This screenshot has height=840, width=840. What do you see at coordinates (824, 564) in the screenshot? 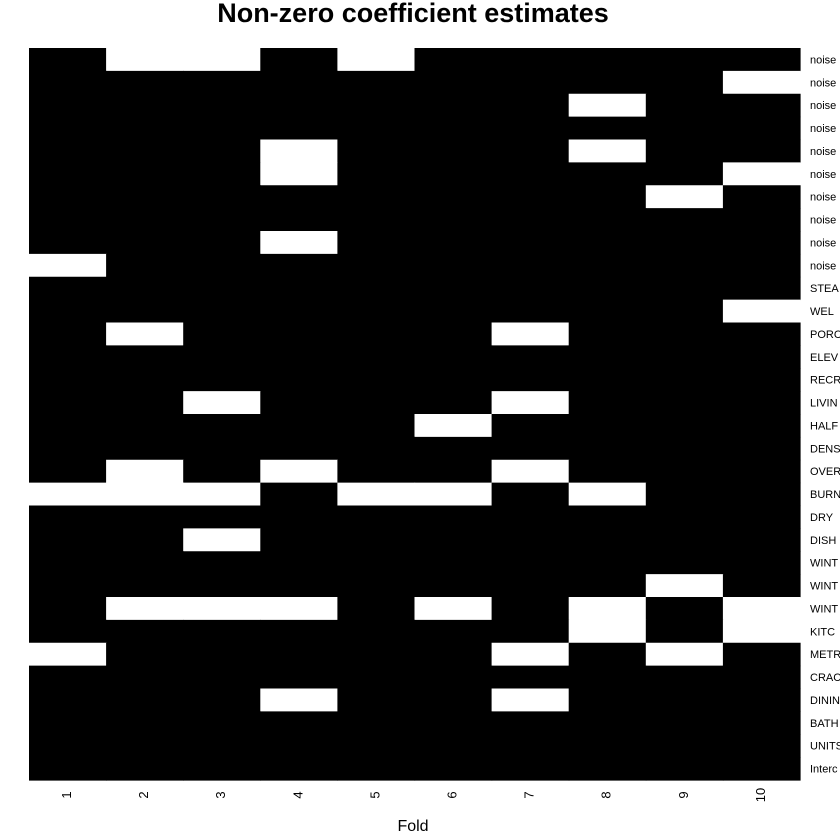
I see `row-label: WINT` at bounding box center [824, 564].